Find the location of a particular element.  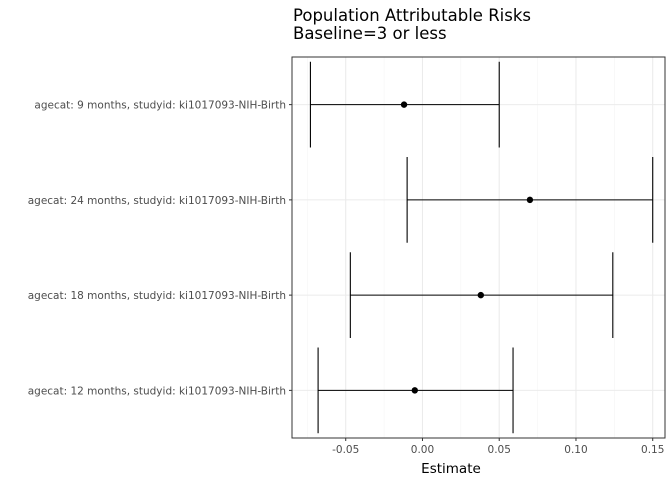

x-tick-label: -0.05 is located at coordinates (345, 450).